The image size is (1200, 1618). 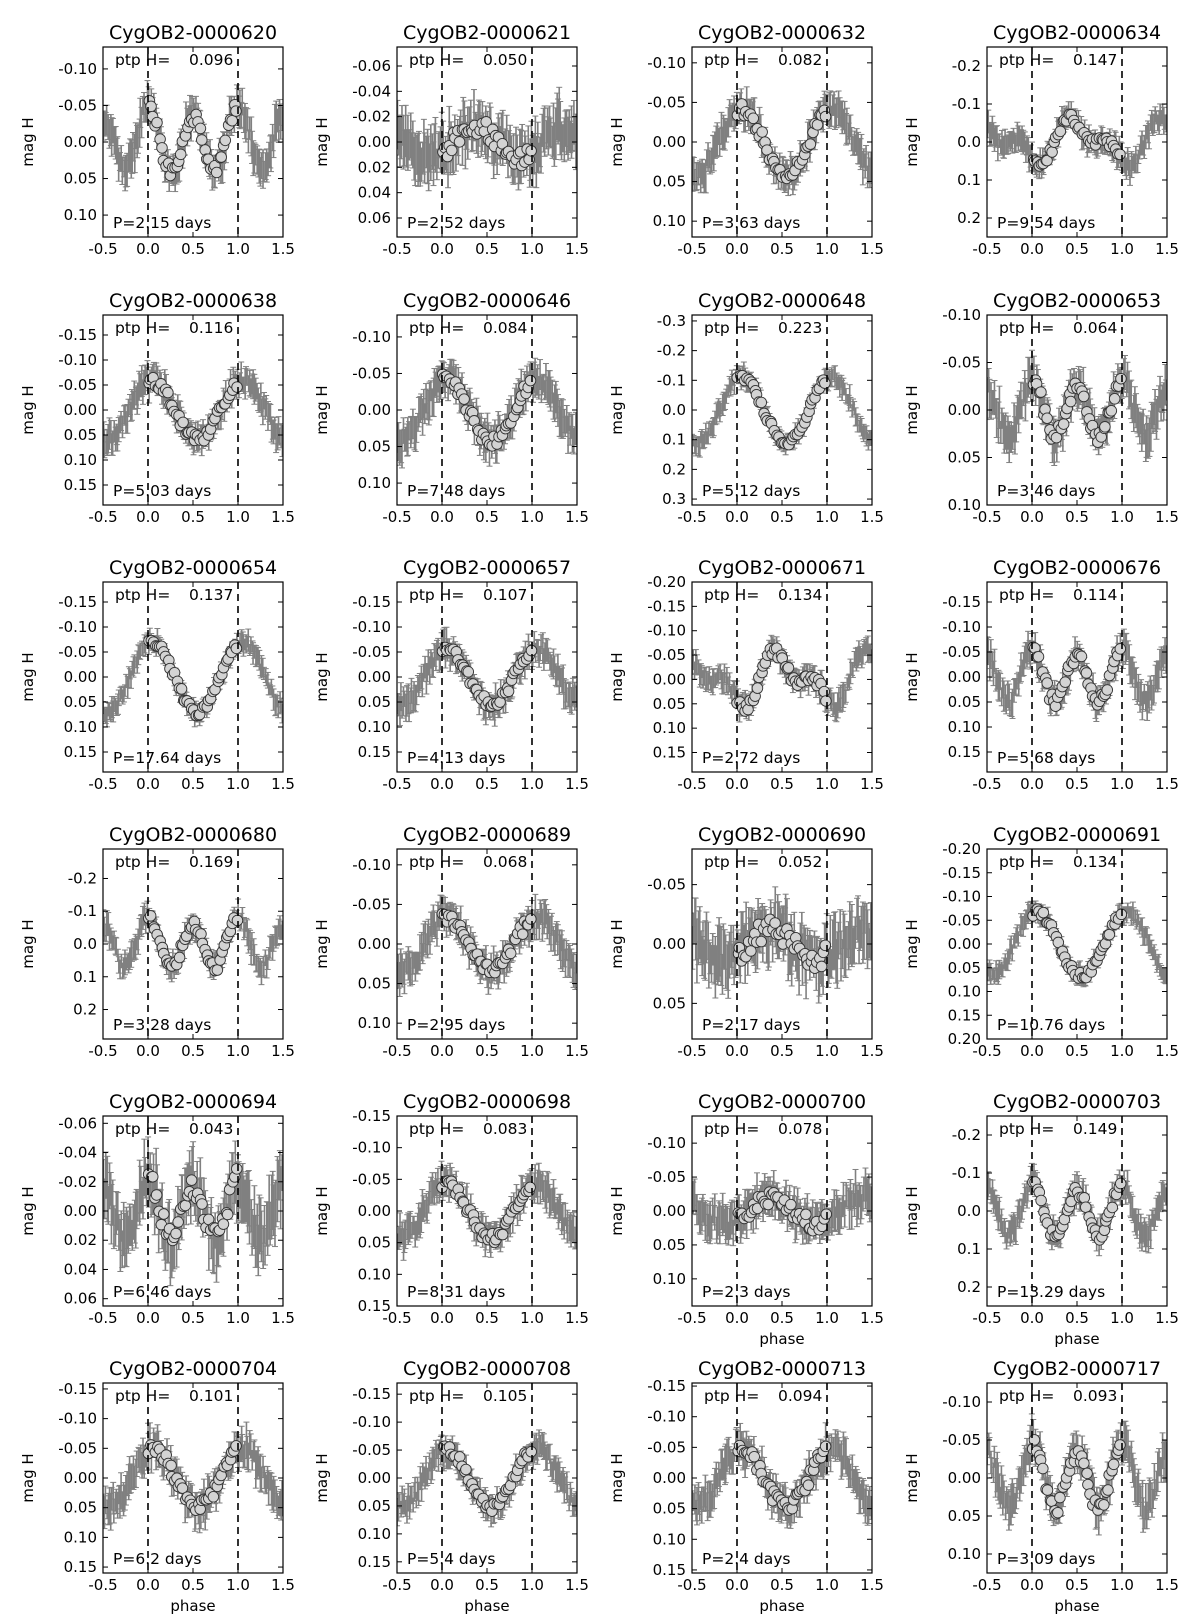 What do you see at coordinates (969, 142) in the screenshot?
I see `y-tick-label: 0.0` at bounding box center [969, 142].